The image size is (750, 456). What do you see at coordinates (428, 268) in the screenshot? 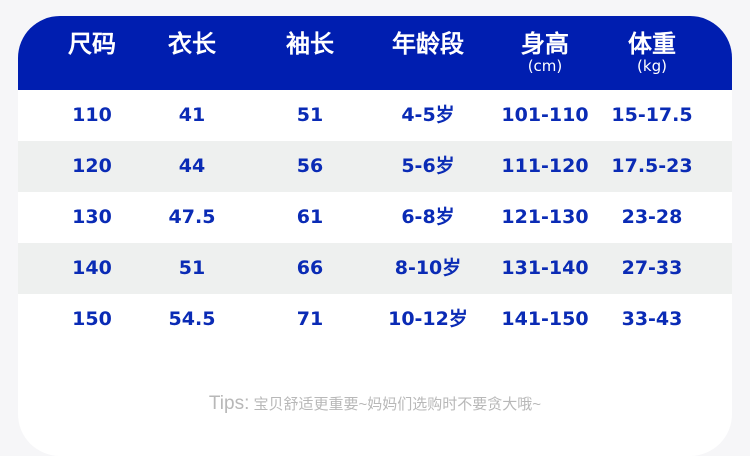
I see `table-cell: 8-10岁` at bounding box center [428, 268].